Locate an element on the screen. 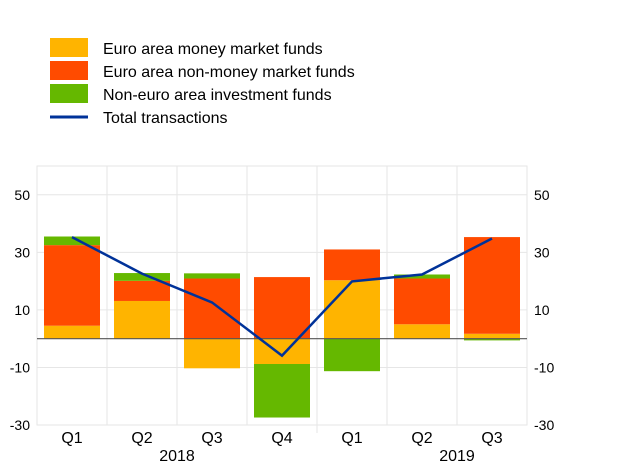 The height and width of the screenshot is (476, 620). legend-label: Non-euro area investment funds is located at coordinates (217, 95).